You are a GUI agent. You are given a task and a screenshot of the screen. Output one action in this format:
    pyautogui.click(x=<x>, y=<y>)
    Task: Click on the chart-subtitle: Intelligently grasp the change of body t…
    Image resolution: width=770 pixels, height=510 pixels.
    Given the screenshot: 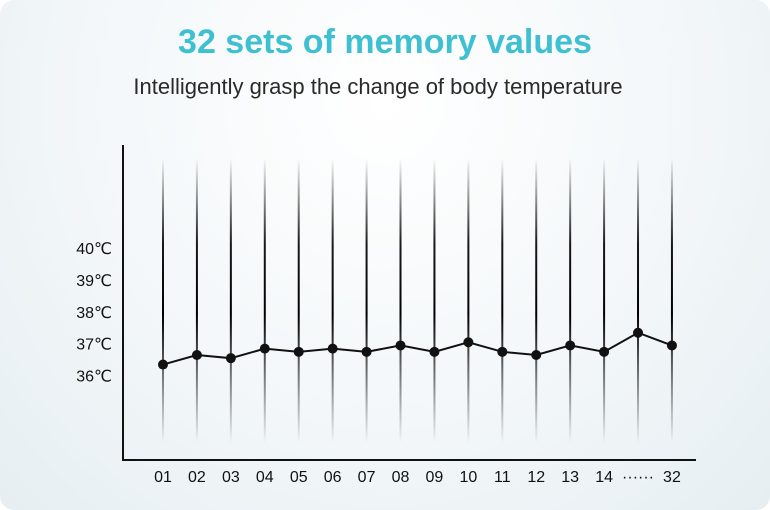 What is the action you would take?
    pyautogui.click(x=377, y=86)
    